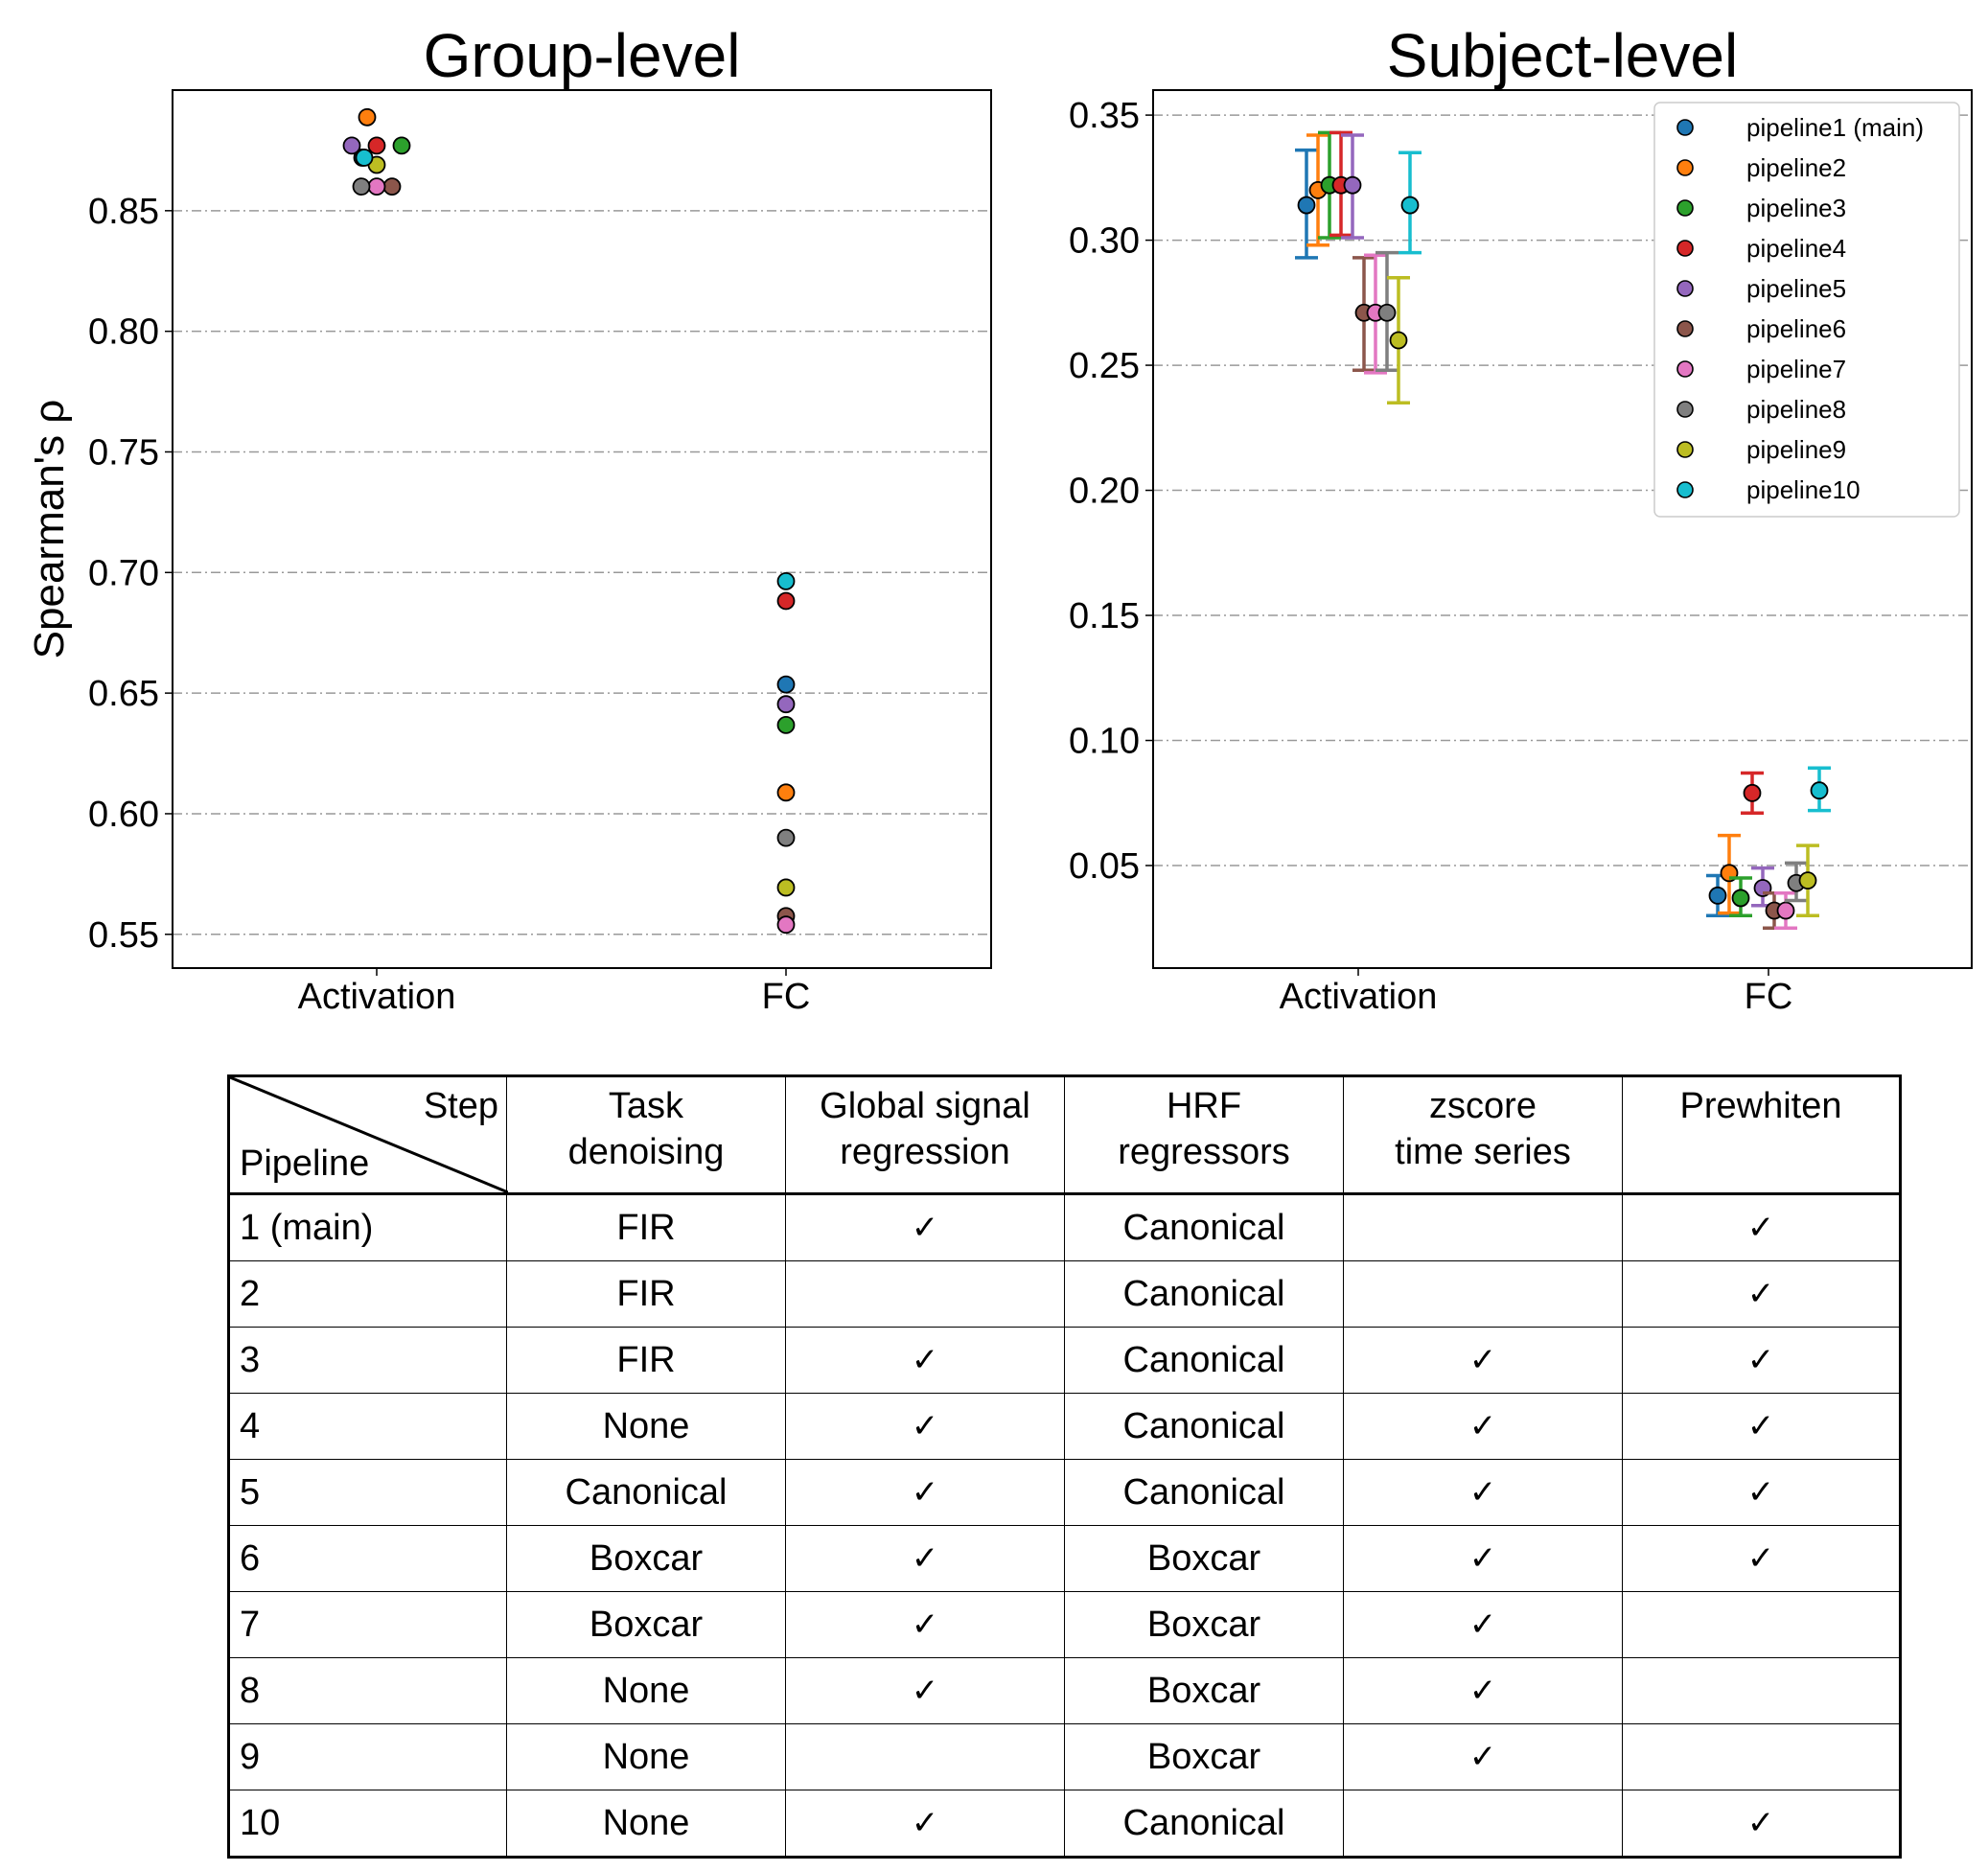 The image size is (1988, 1871). What do you see at coordinates (368, 1824) in the screenshot?
I see `cell-pipeline: 10` at bounding box center [368, 1824].